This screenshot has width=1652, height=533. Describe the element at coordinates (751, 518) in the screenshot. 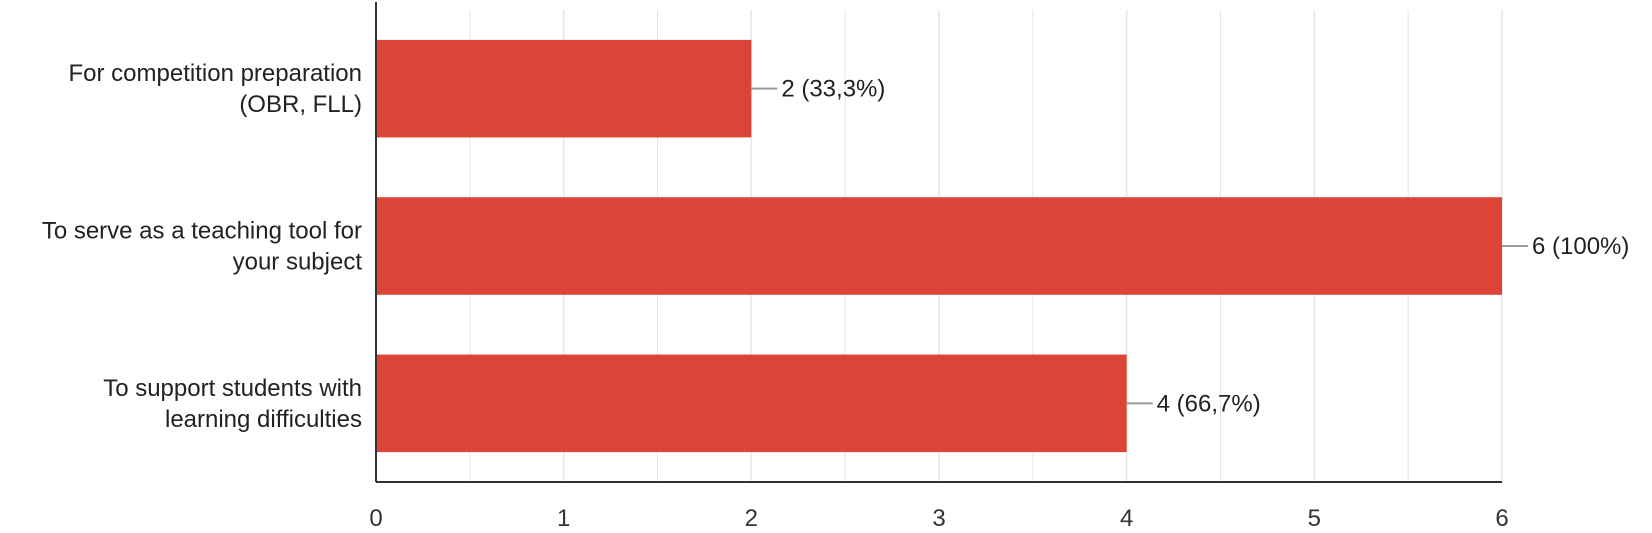

I see `x-tick-label: 2` at that location.